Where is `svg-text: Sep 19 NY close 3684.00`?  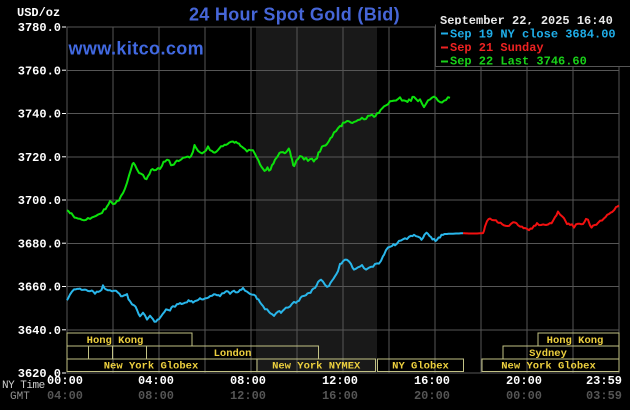
svg-text: Sep 19 NY close 3684.00 is located at coordinates (533, 35).